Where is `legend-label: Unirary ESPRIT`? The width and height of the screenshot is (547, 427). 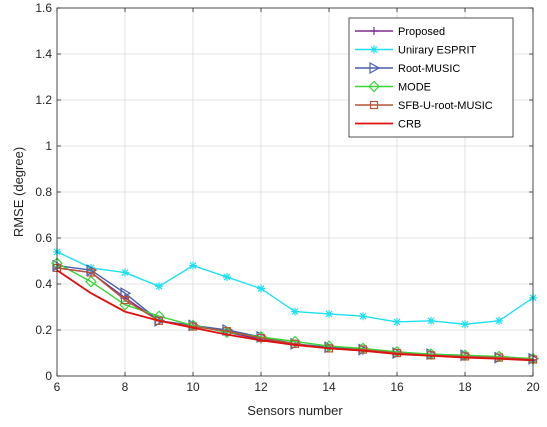 legend-label: Unirary ESPRIT is located at coordinates (437, 51).